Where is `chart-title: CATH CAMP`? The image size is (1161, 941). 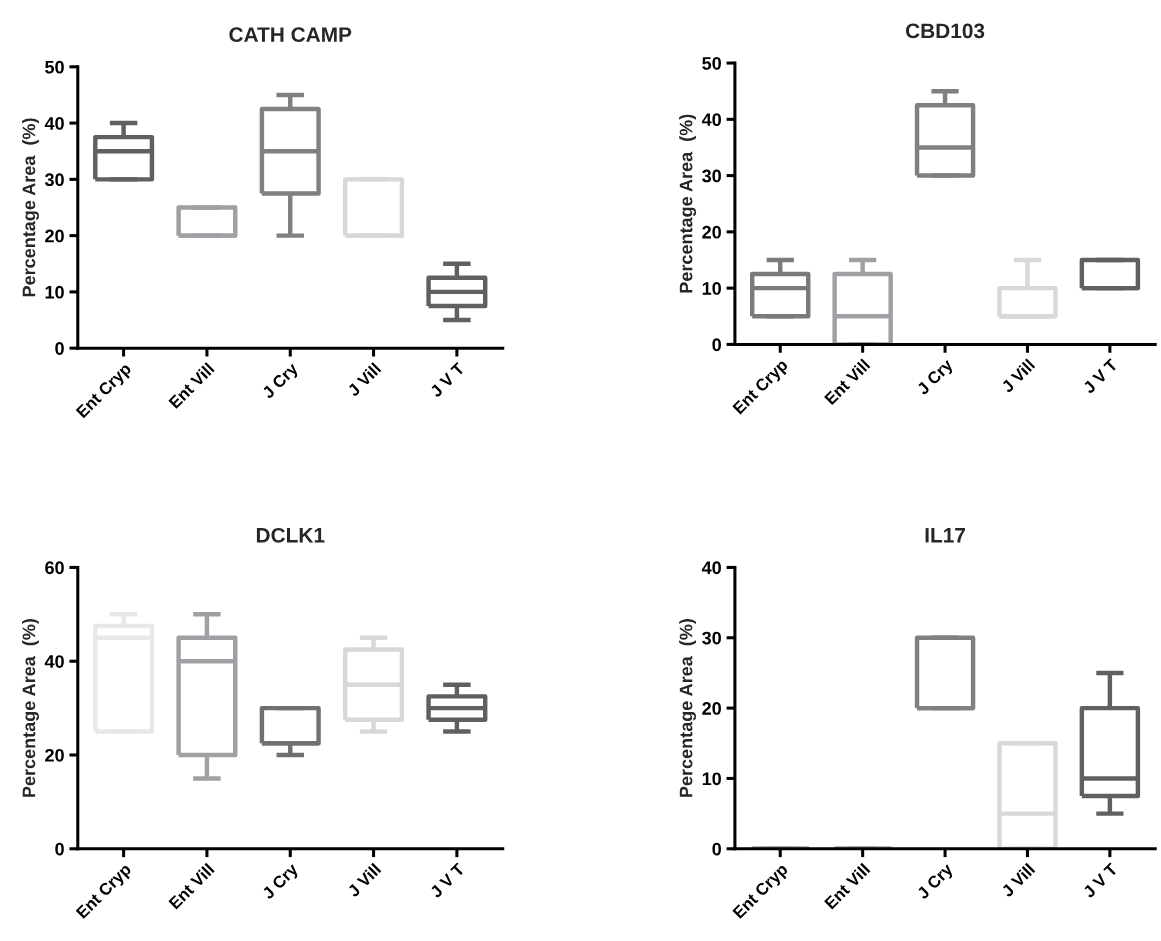
chart-title: CATH CAMP is located at coordinates (290, 35).